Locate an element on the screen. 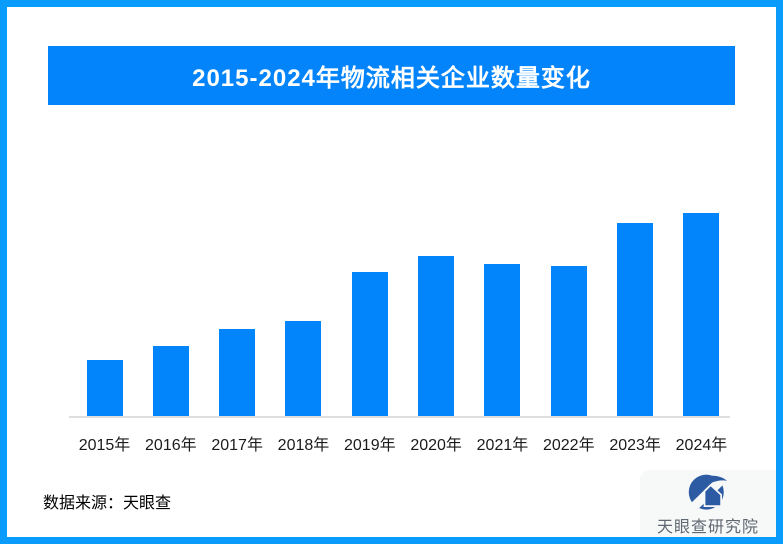 The width and height of the screenshot is (783, 544). publisher-logo: 天眼查研究院 is located at coordinates (708, 503).